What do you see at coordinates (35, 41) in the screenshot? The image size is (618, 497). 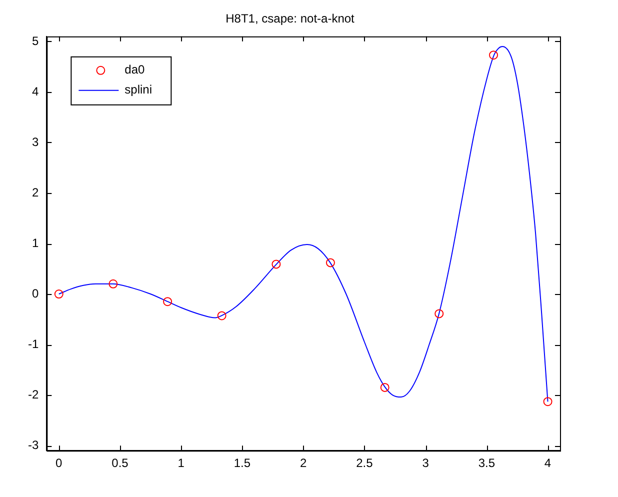 I see `y-tick-label: 5` at bounding box center [35, 41].